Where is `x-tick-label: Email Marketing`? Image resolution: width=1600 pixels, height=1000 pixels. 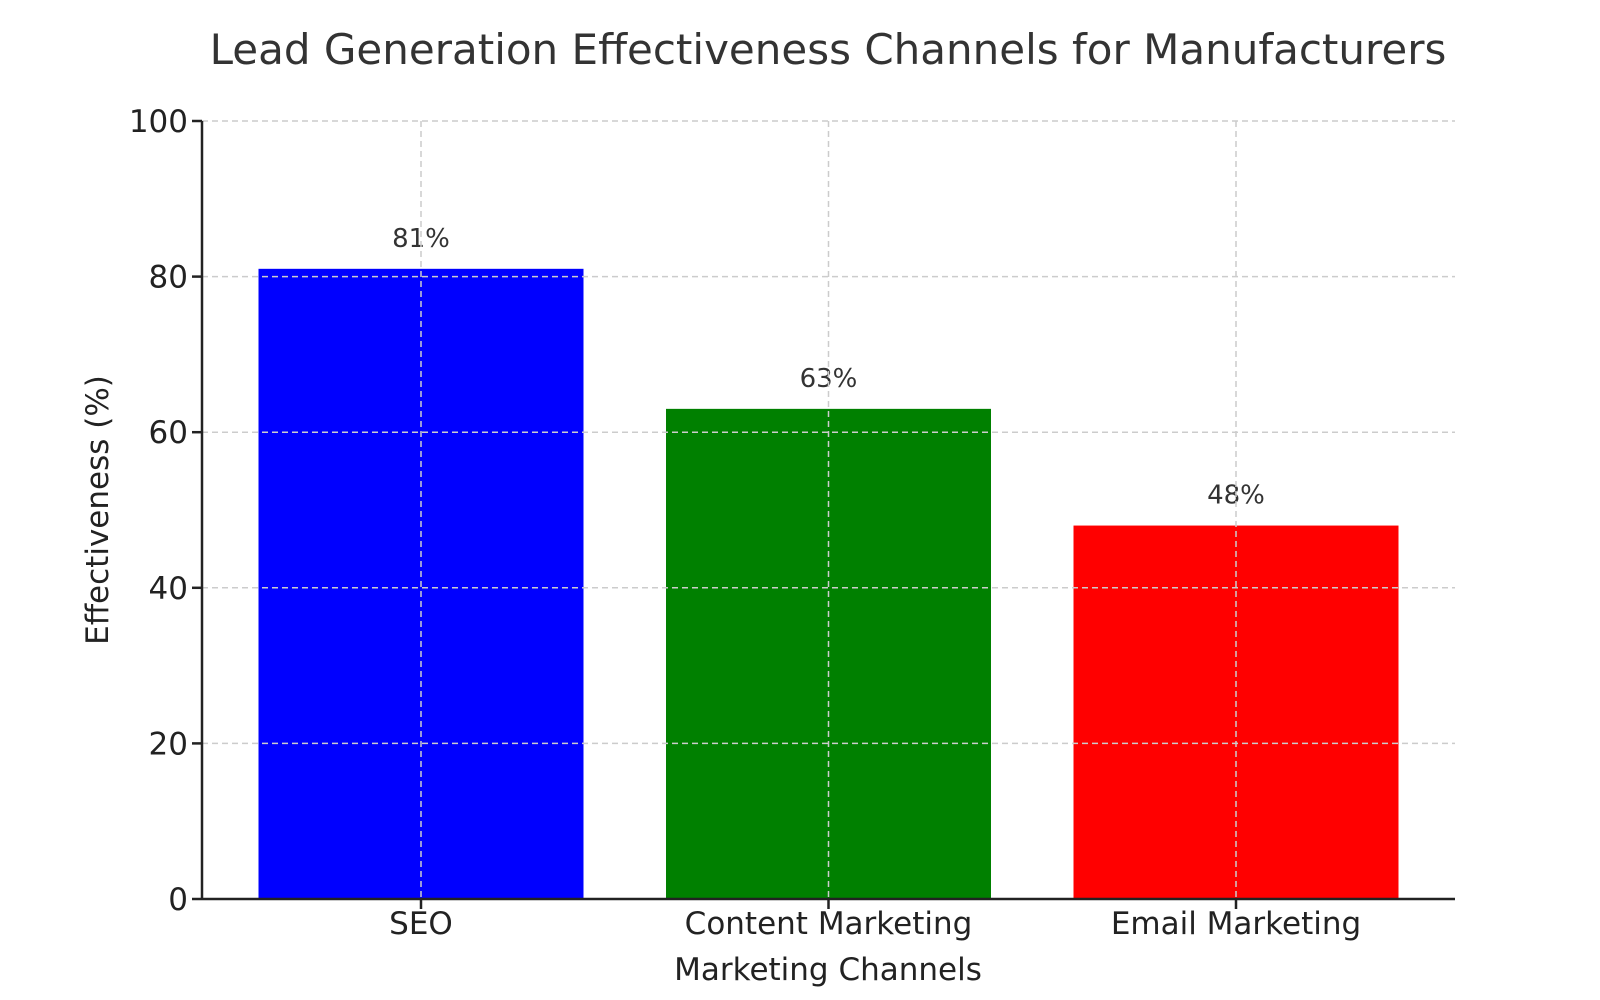
x-tick-label: Email Marketing is located at coordinates (1236, 924).